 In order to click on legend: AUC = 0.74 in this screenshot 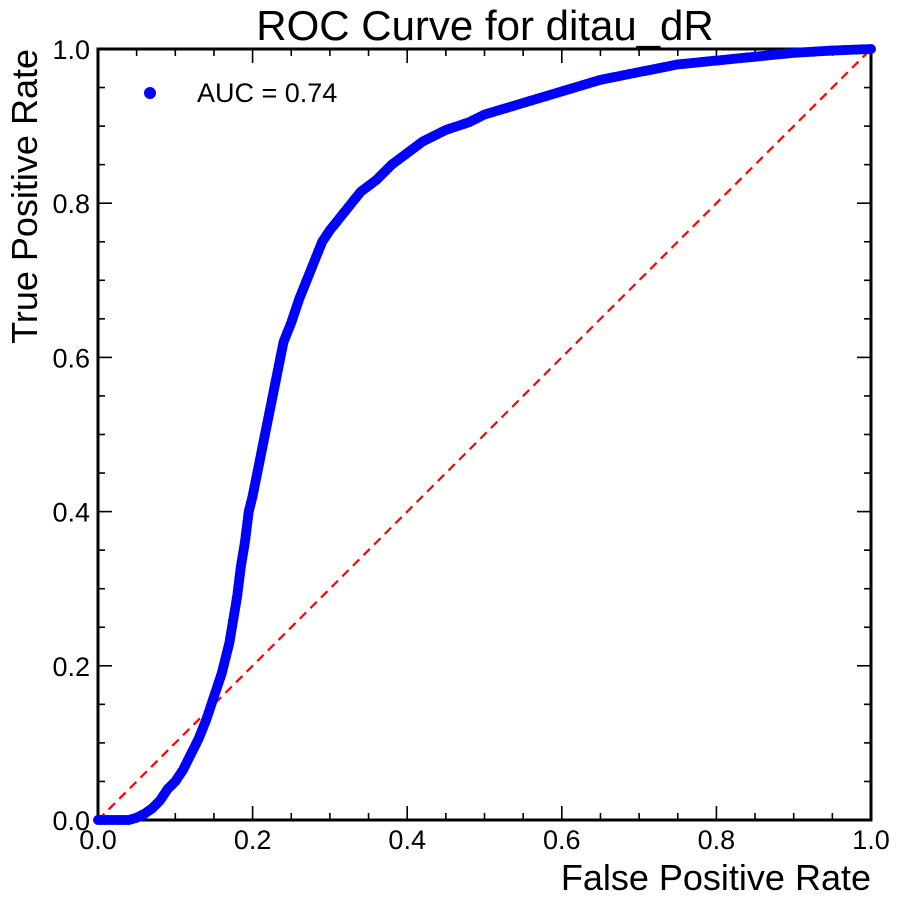, I will do `click(240, 93)`.